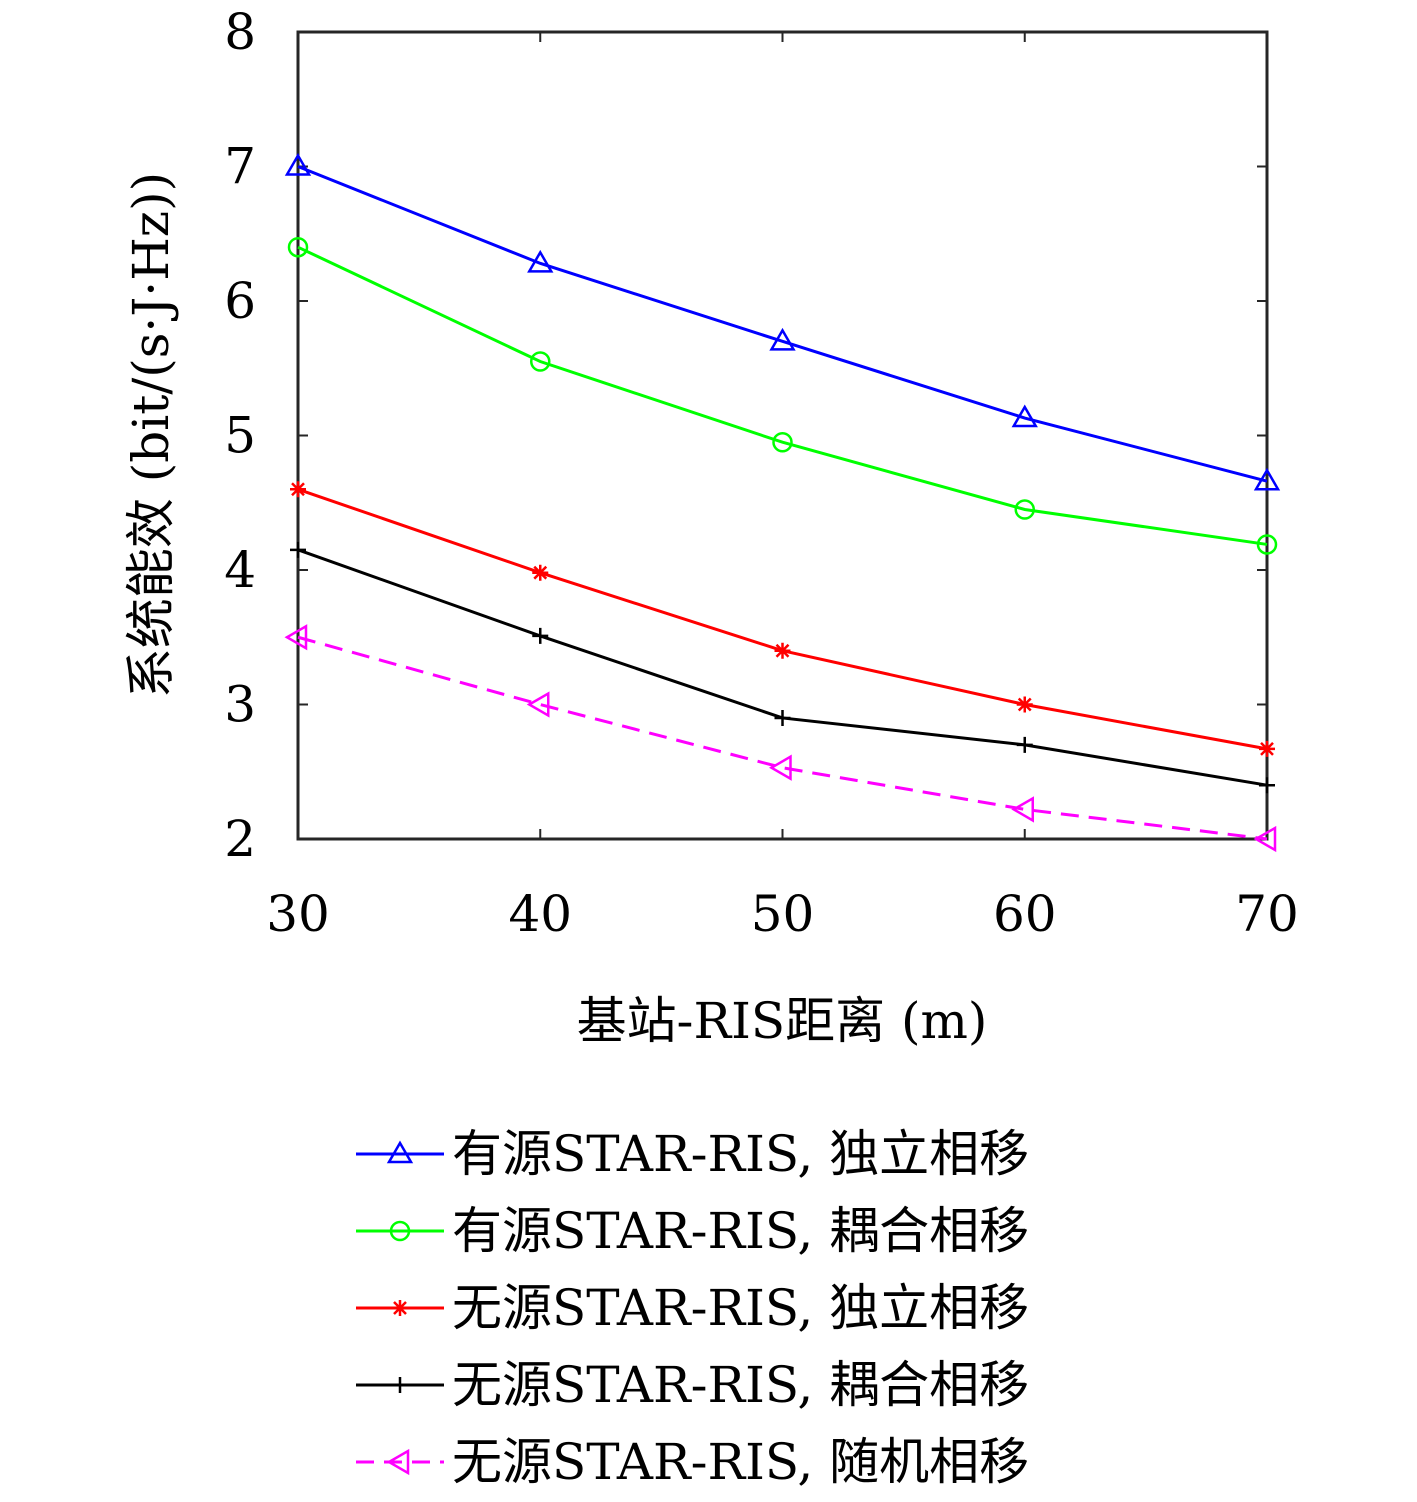 The height and width of the screenshot is (1502, 1417). What do you see at coordinates (740, 1308) in the screenshot?
I see `legend-label: 无源STAR-RIS, 独立相移` at bounding box center [740, 1308].